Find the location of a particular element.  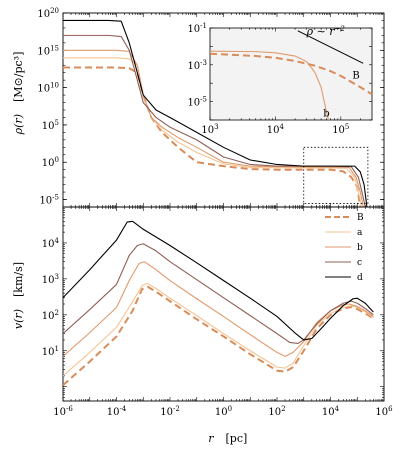

inset-y-tick-label-1: 10⁻³ is located at coordinates (197, 65).